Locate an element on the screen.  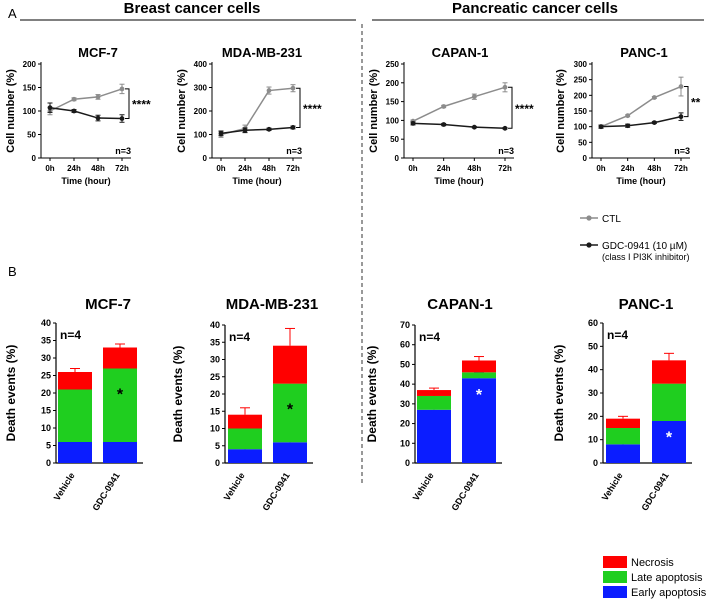
chart-title: MDA-MB-231 is located at coordinates (262, 52).